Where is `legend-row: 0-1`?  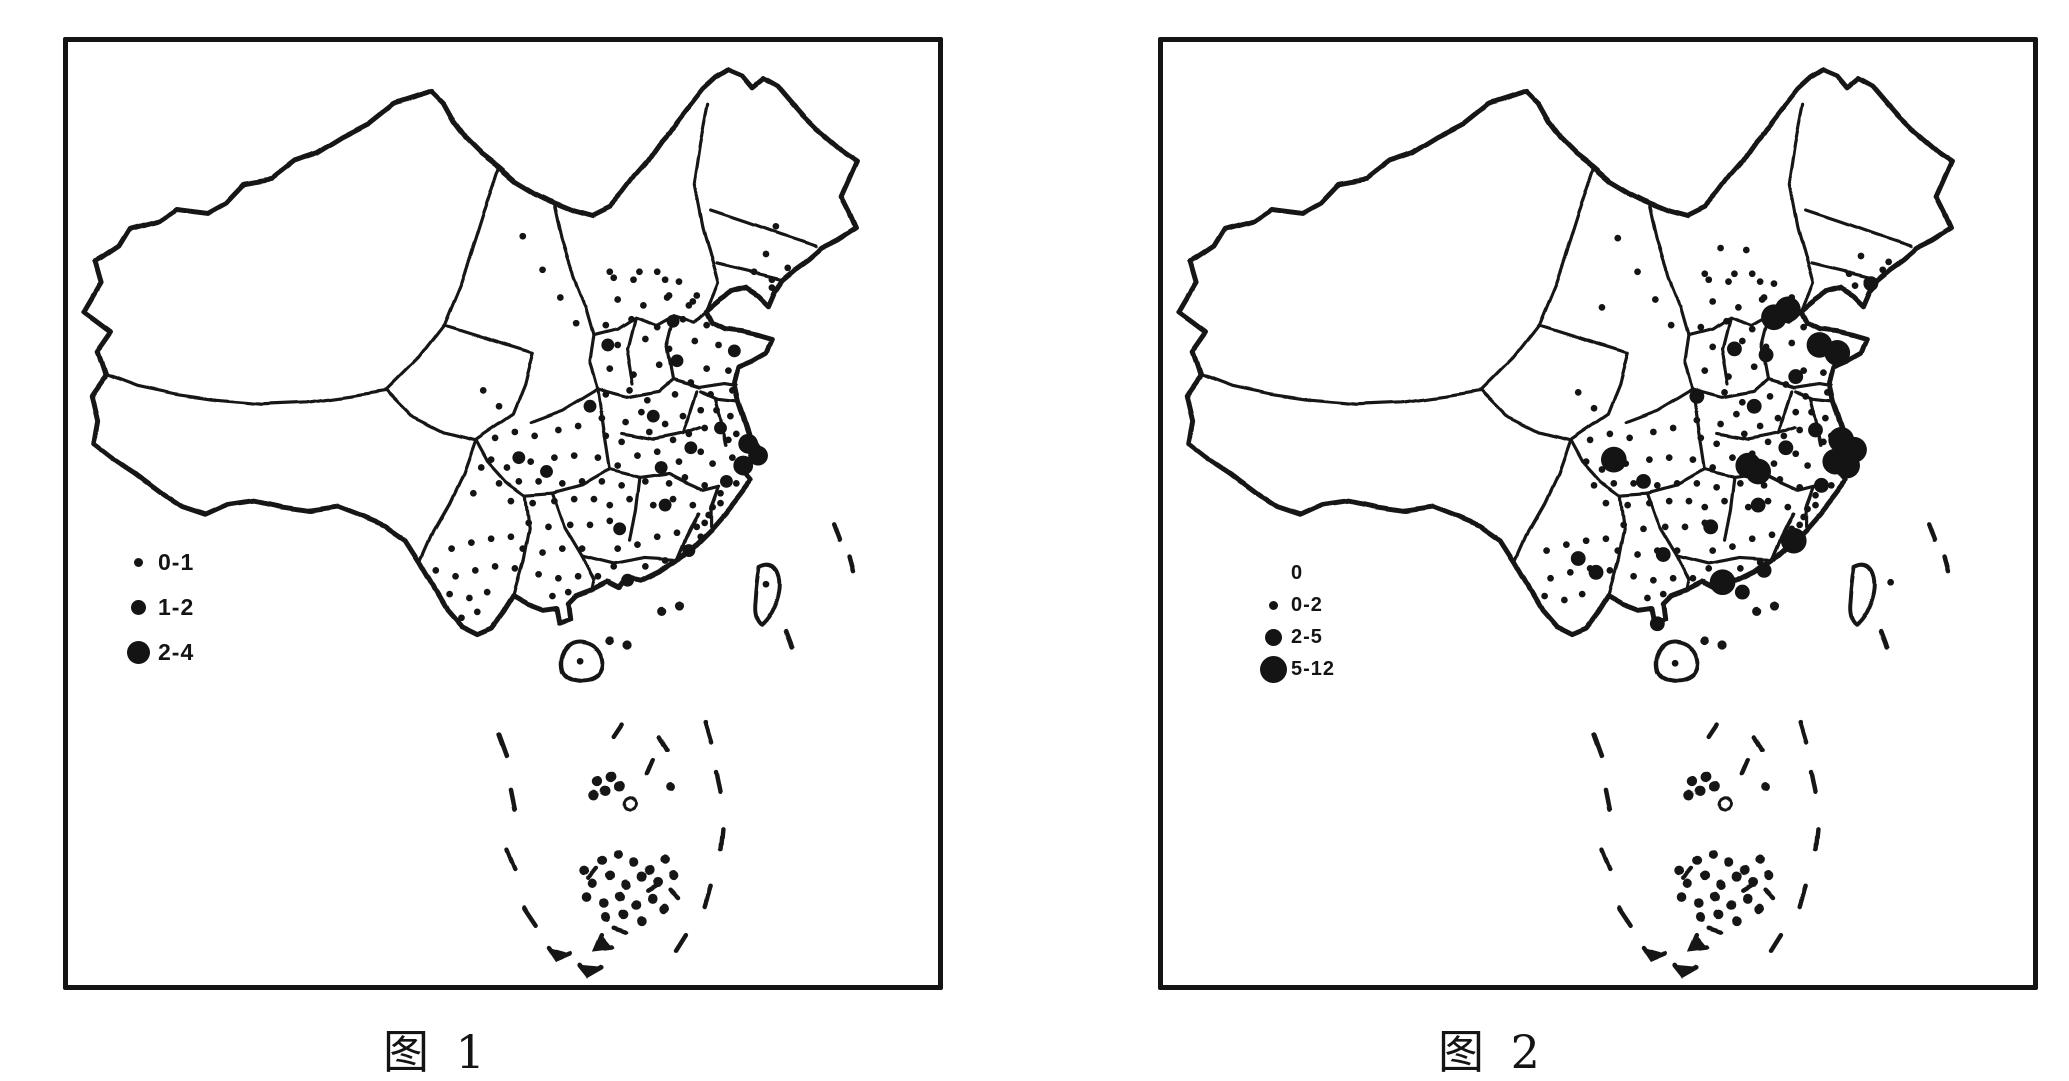
legend-row: 0-1 is located at coordinates (156, 562).